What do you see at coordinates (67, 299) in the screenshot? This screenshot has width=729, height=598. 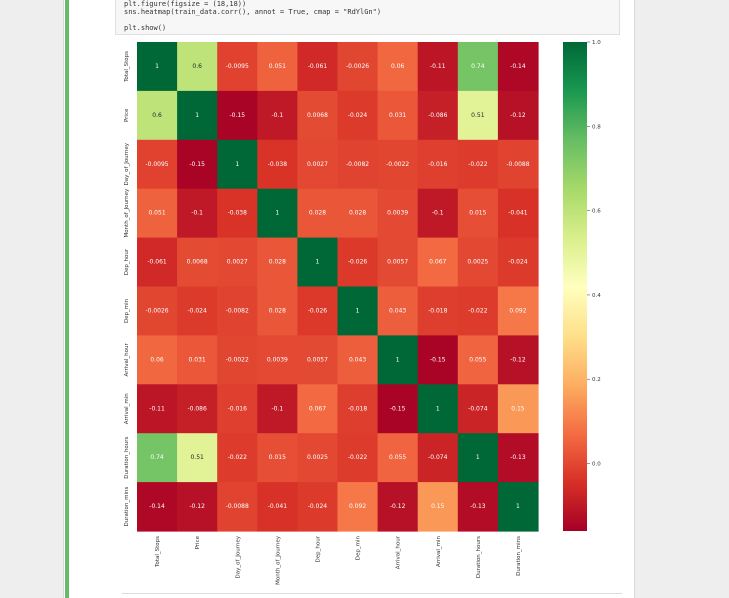 I see `cell-selection-bar` at bounding box center [67, 299].